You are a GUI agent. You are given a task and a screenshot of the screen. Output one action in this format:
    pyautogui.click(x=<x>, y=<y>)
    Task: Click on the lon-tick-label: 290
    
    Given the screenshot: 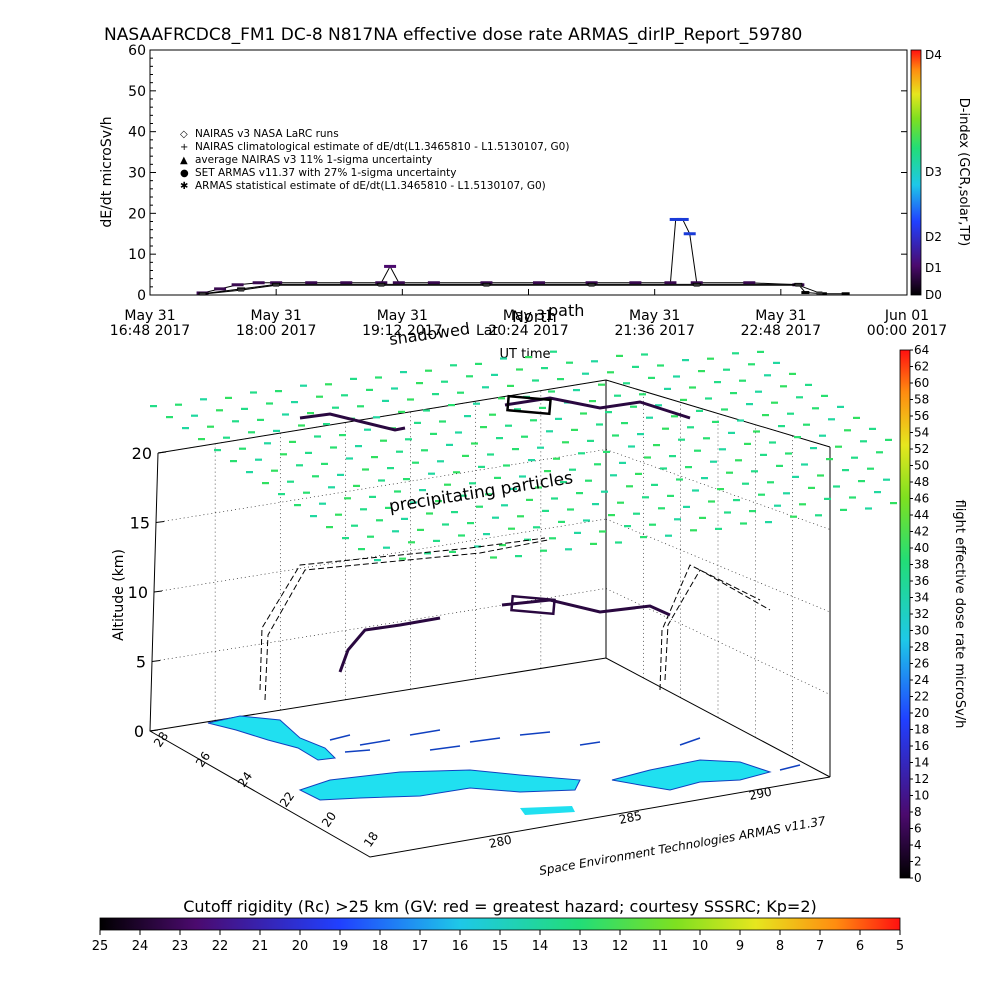 What is the action you would take?
    pyautogui.click(x=760, y=793)
    